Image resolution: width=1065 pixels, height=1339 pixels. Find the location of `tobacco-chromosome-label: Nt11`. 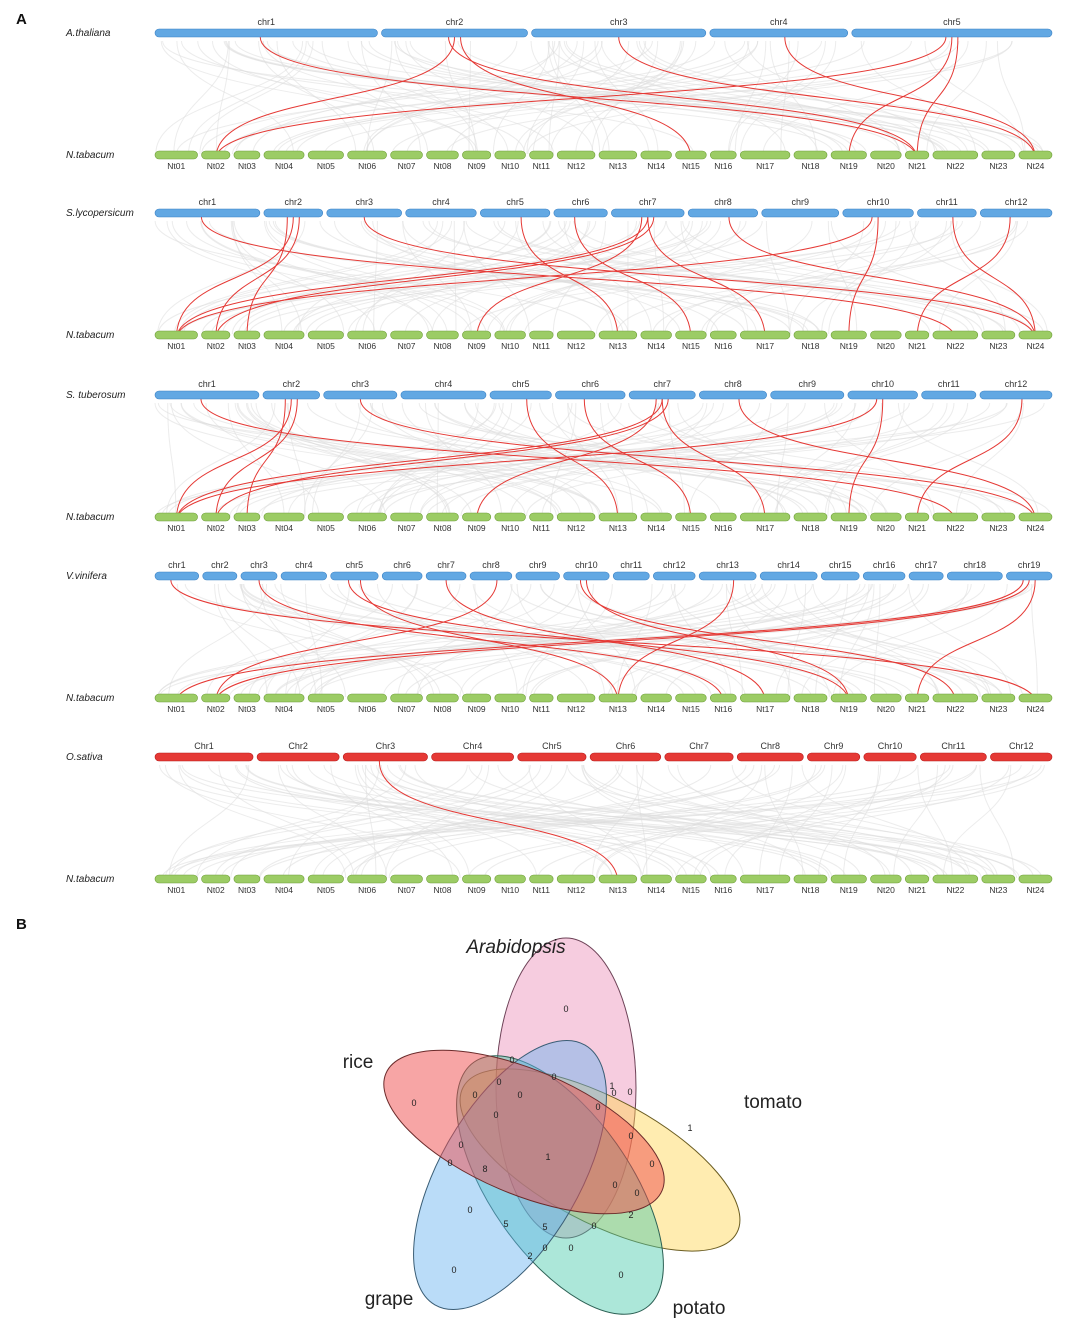

tobacco-chromosome-label: Nt11 is located at coordinates (542, 709).